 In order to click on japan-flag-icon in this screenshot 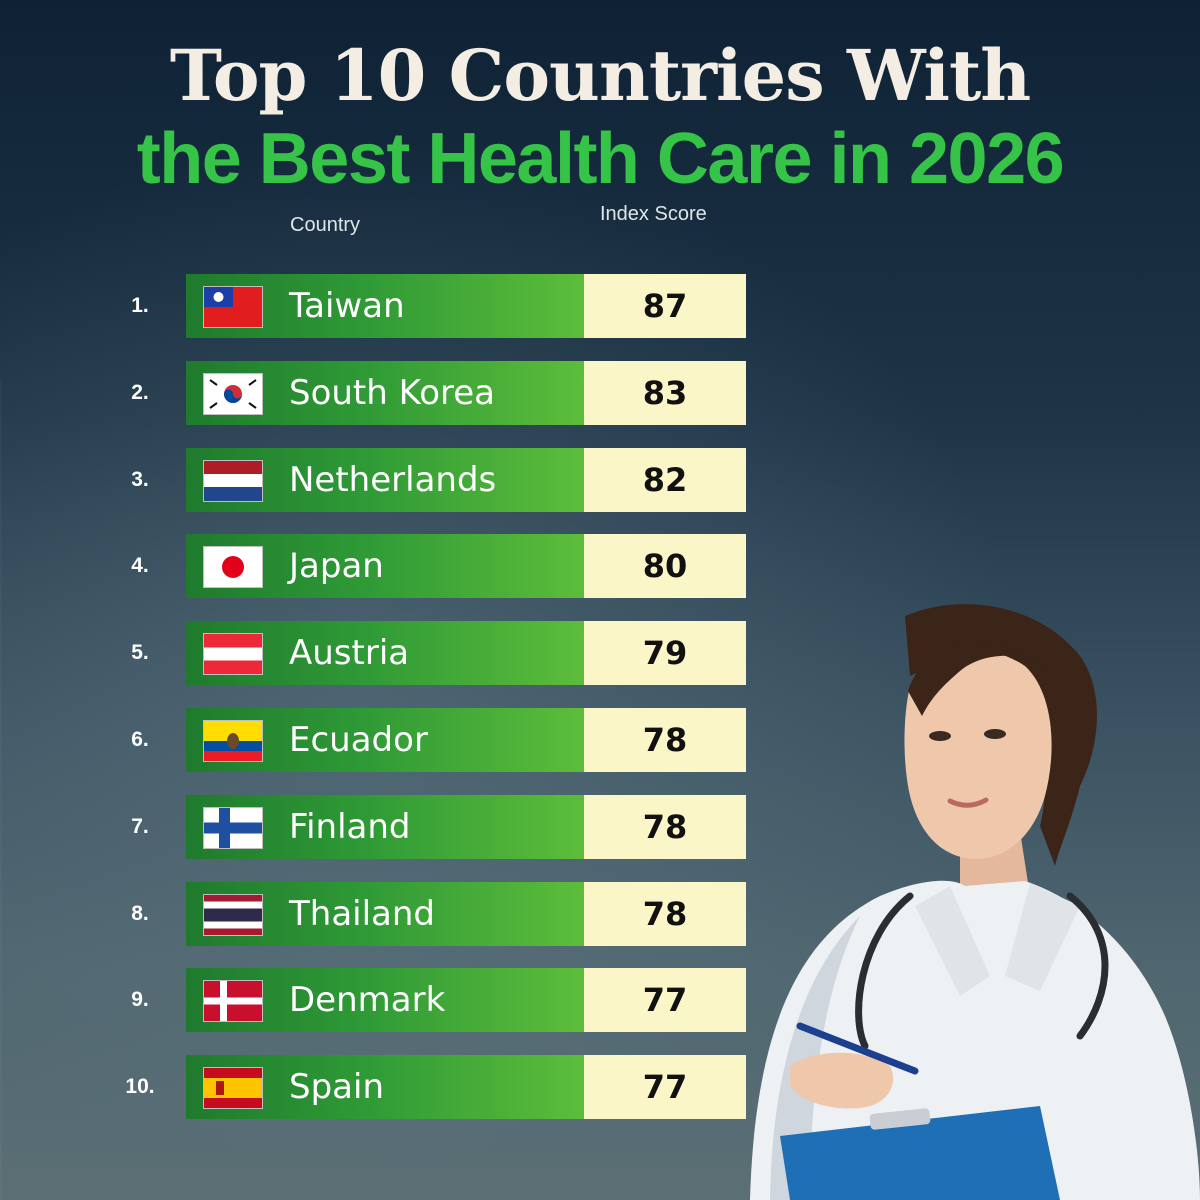, I will do `click(233, 567)`.